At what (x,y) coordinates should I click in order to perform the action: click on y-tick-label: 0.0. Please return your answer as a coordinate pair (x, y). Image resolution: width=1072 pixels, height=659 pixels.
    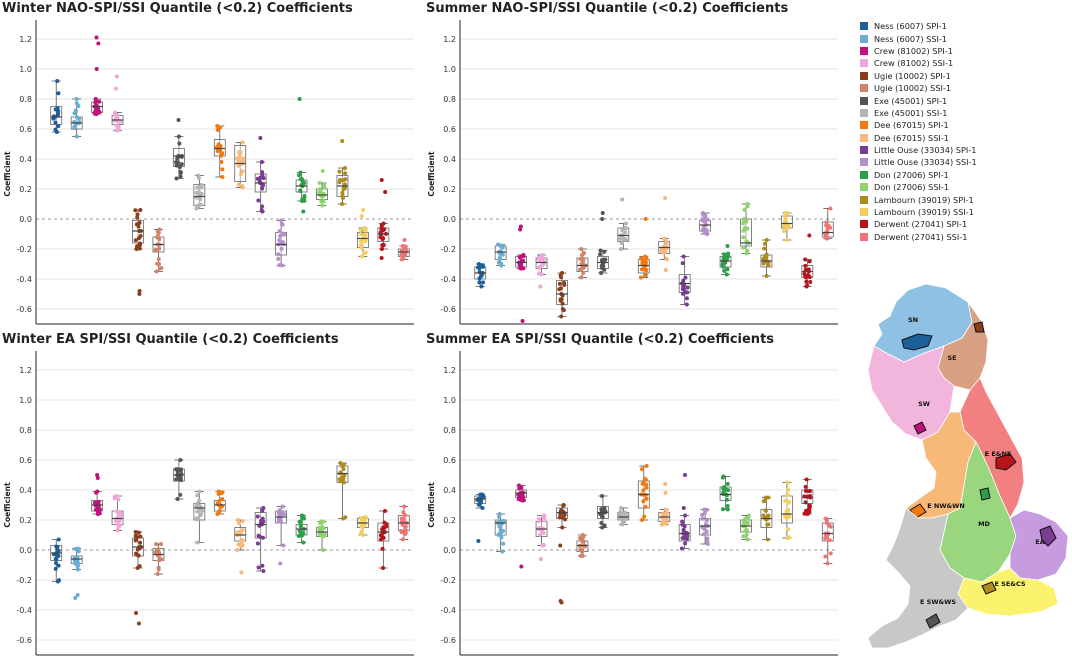
    Looking at the image, I should click on (449, 219).